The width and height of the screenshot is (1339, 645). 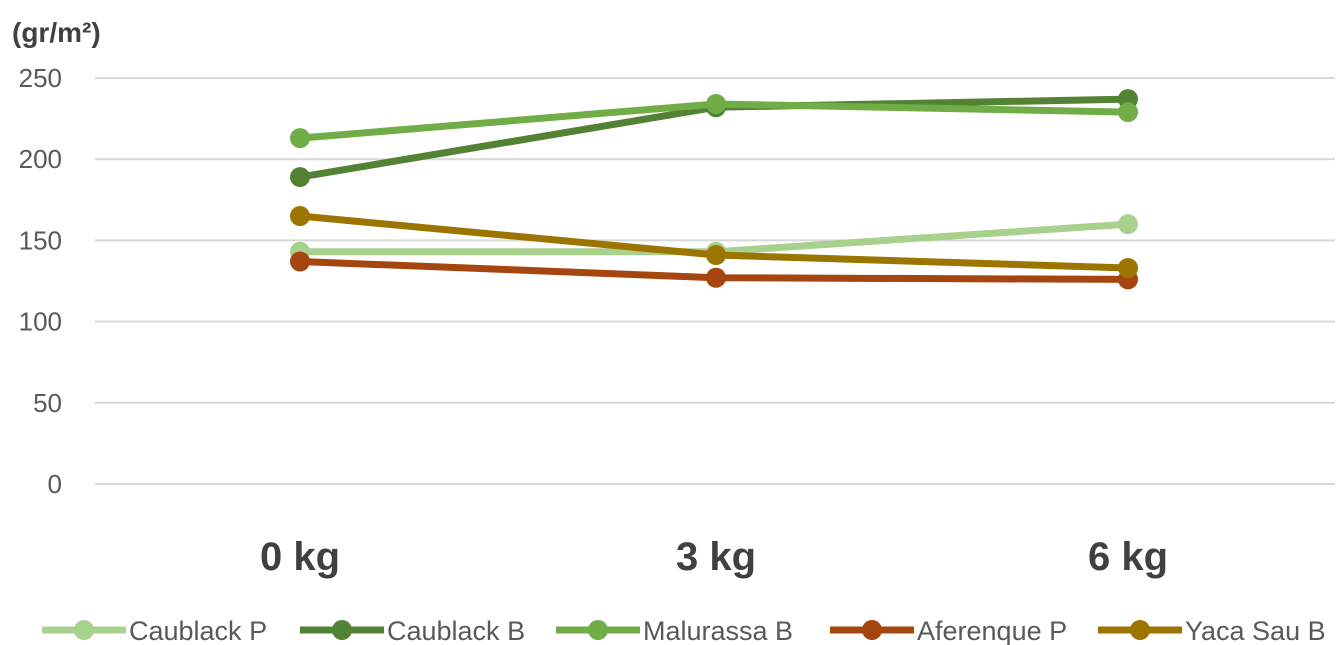 I want to click on y-tick-label-50: 50, so click(x=47, y=403).